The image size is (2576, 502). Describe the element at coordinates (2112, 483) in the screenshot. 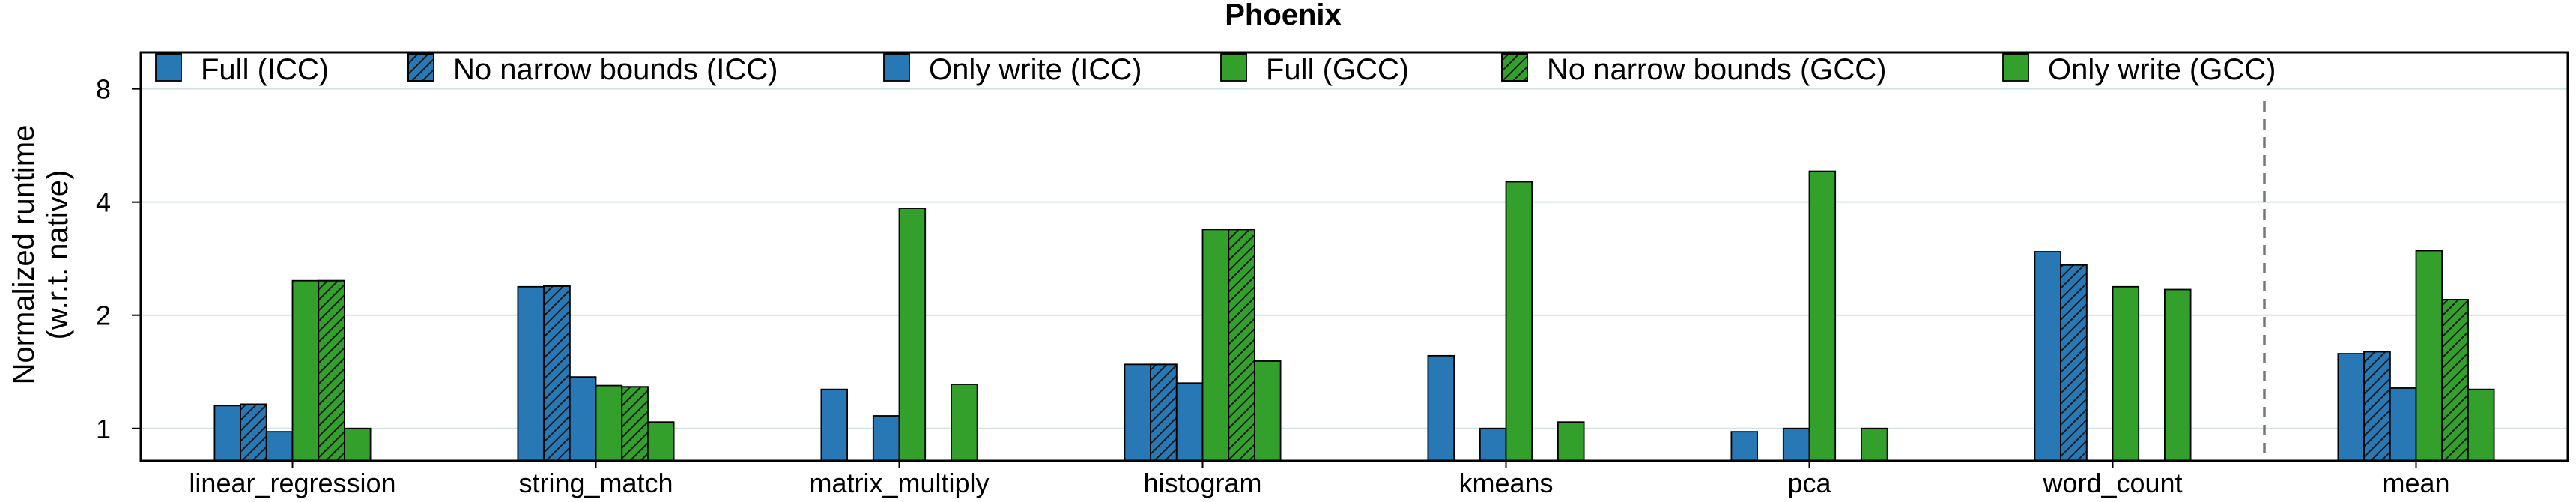

I see `x-tick-label: word_count` at that location.